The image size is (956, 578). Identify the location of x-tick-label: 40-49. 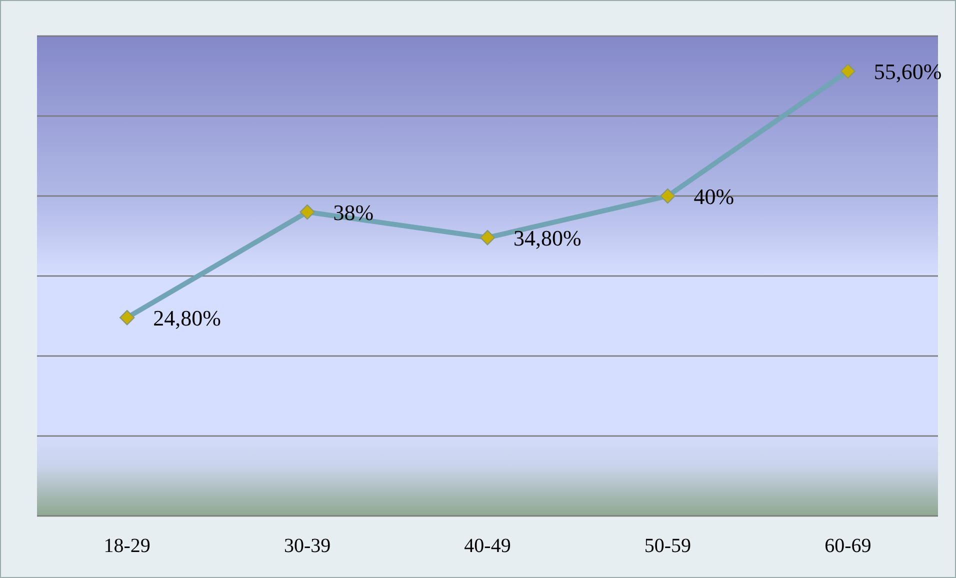
(487, 546).